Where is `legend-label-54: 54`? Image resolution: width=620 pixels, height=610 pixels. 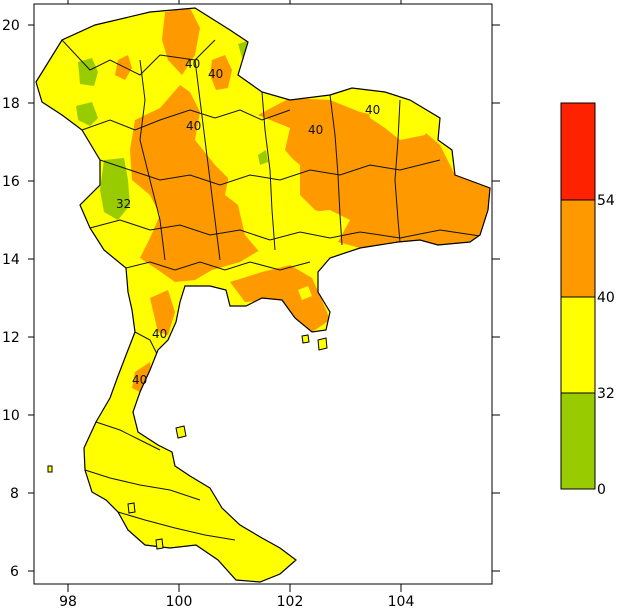 legend-label-54: 54 is located at coordinates (606, 201).